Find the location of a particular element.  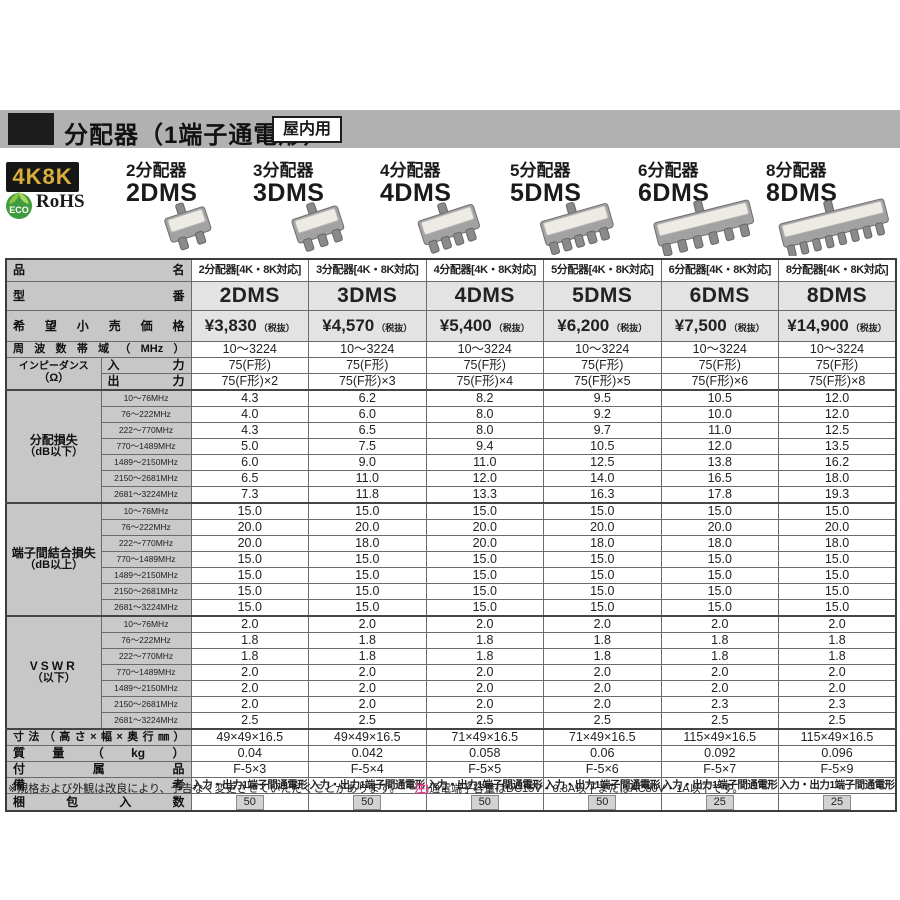

row-label-accessories: 付属品 is located at coordinates (98, 769).